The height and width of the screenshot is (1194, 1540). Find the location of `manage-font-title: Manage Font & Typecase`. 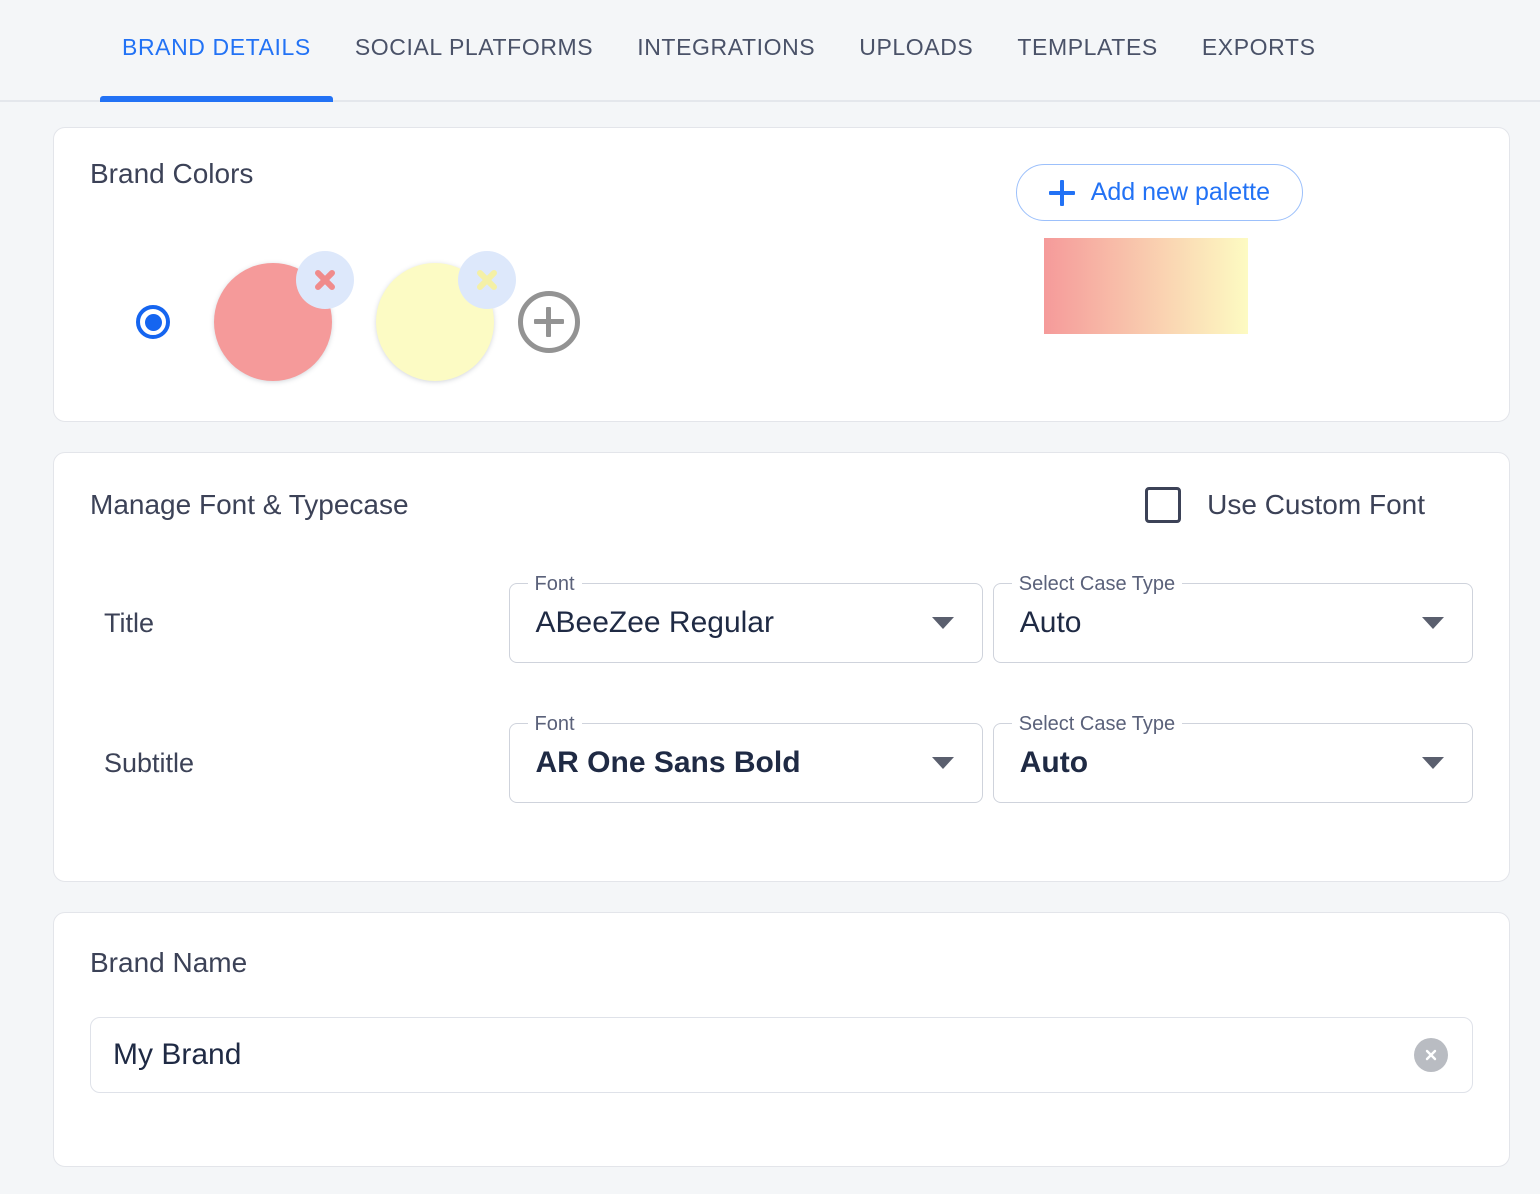

manage-font-title: Manage Font & Typecase is located at coordinates (249, 504).